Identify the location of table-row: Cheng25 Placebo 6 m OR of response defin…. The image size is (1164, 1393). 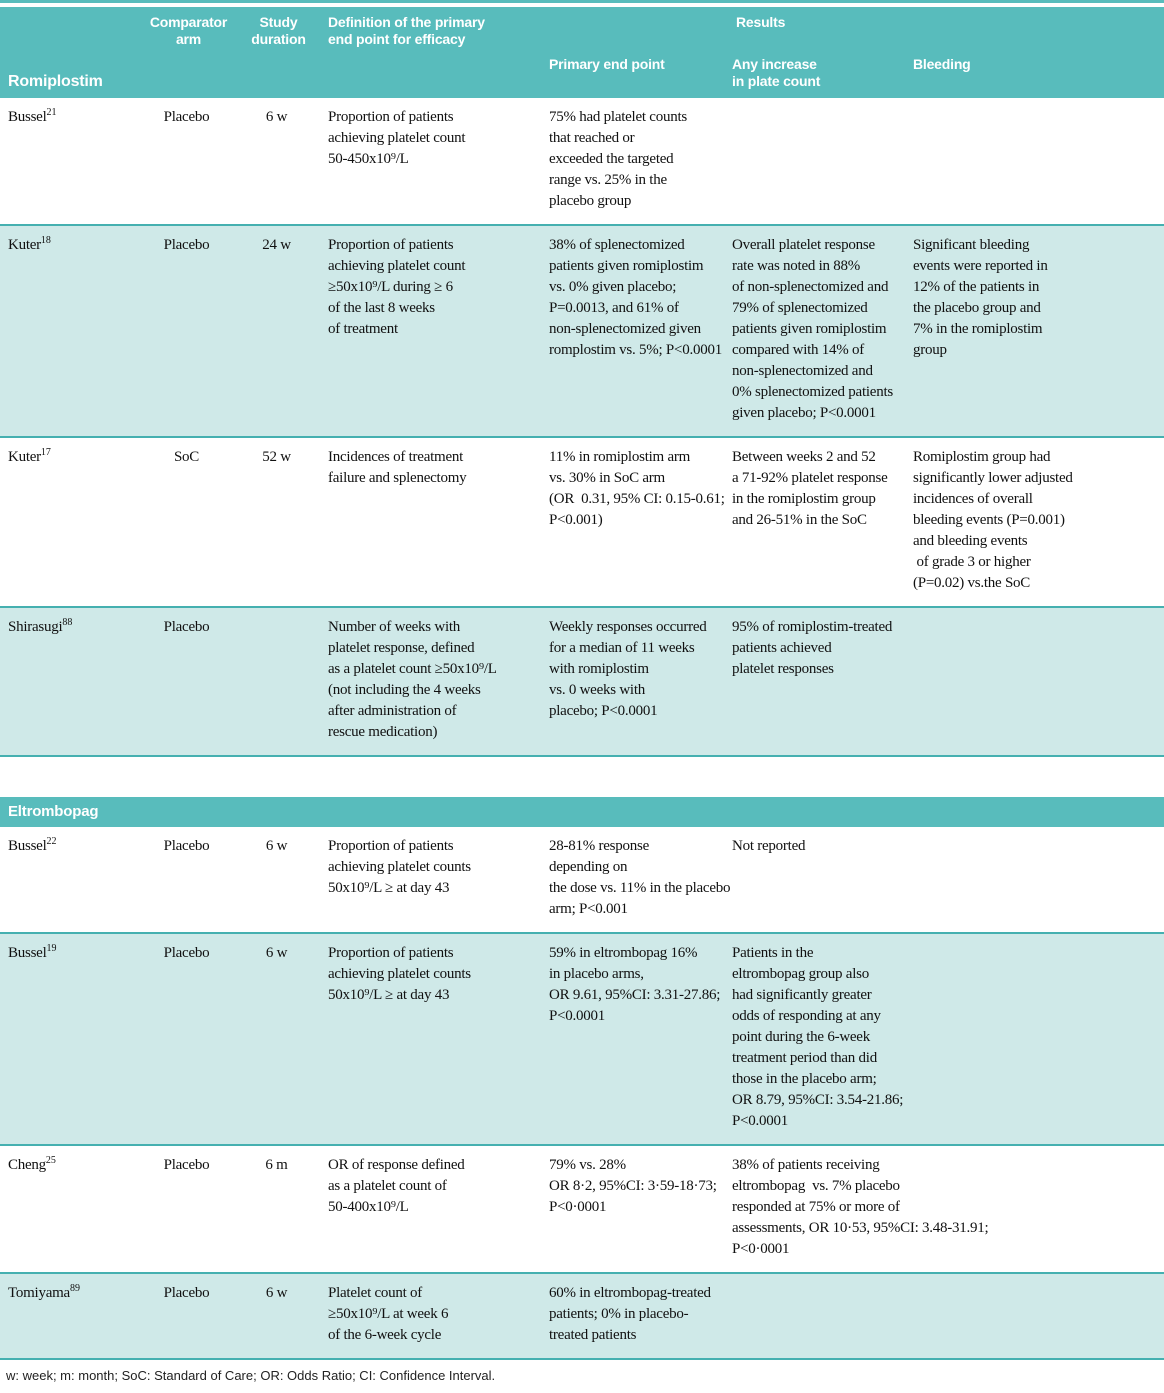
(582, 1208).